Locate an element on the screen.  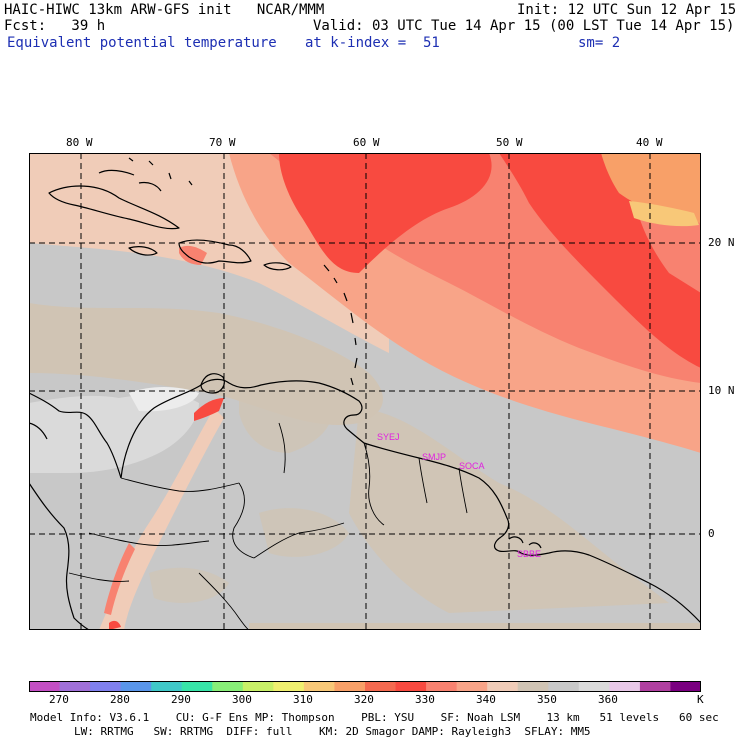
init-time: Init: 12 UTC Sun 12 Apr 15 is located at coordinates (627, 10).